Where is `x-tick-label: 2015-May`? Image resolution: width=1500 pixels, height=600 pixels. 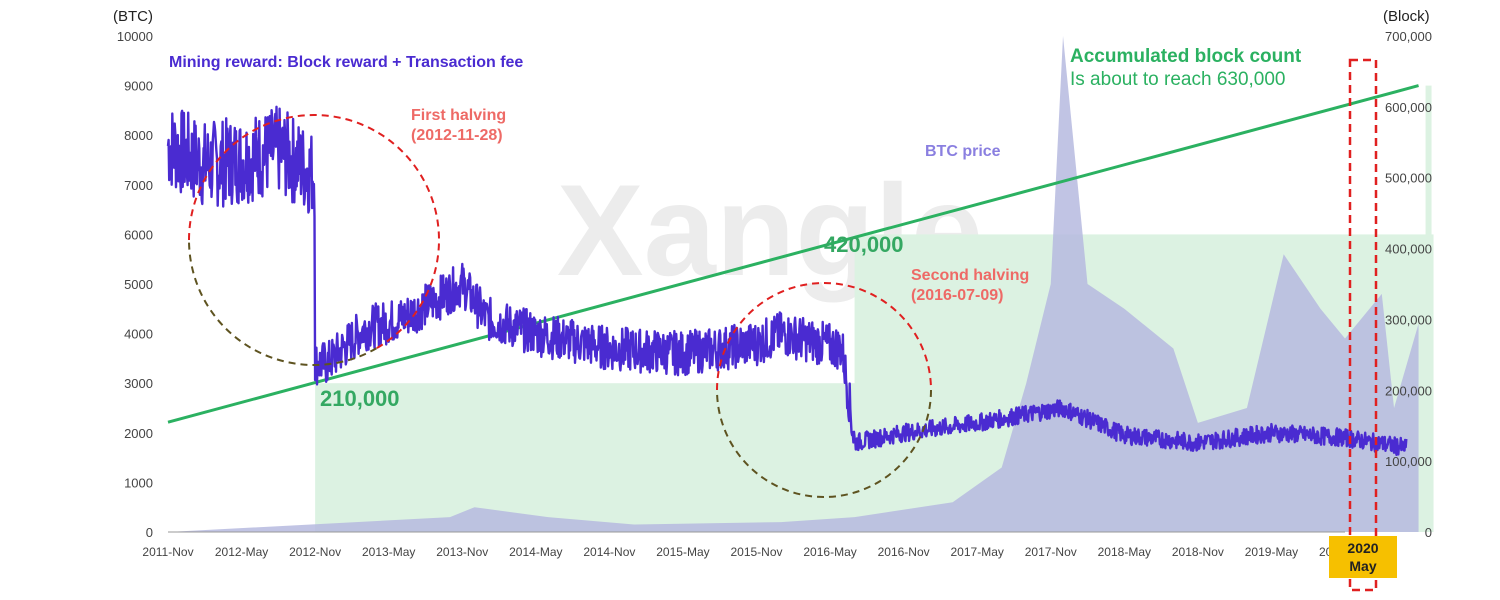 x-tick-label: 2015-May is located at coordinates (682, 552).